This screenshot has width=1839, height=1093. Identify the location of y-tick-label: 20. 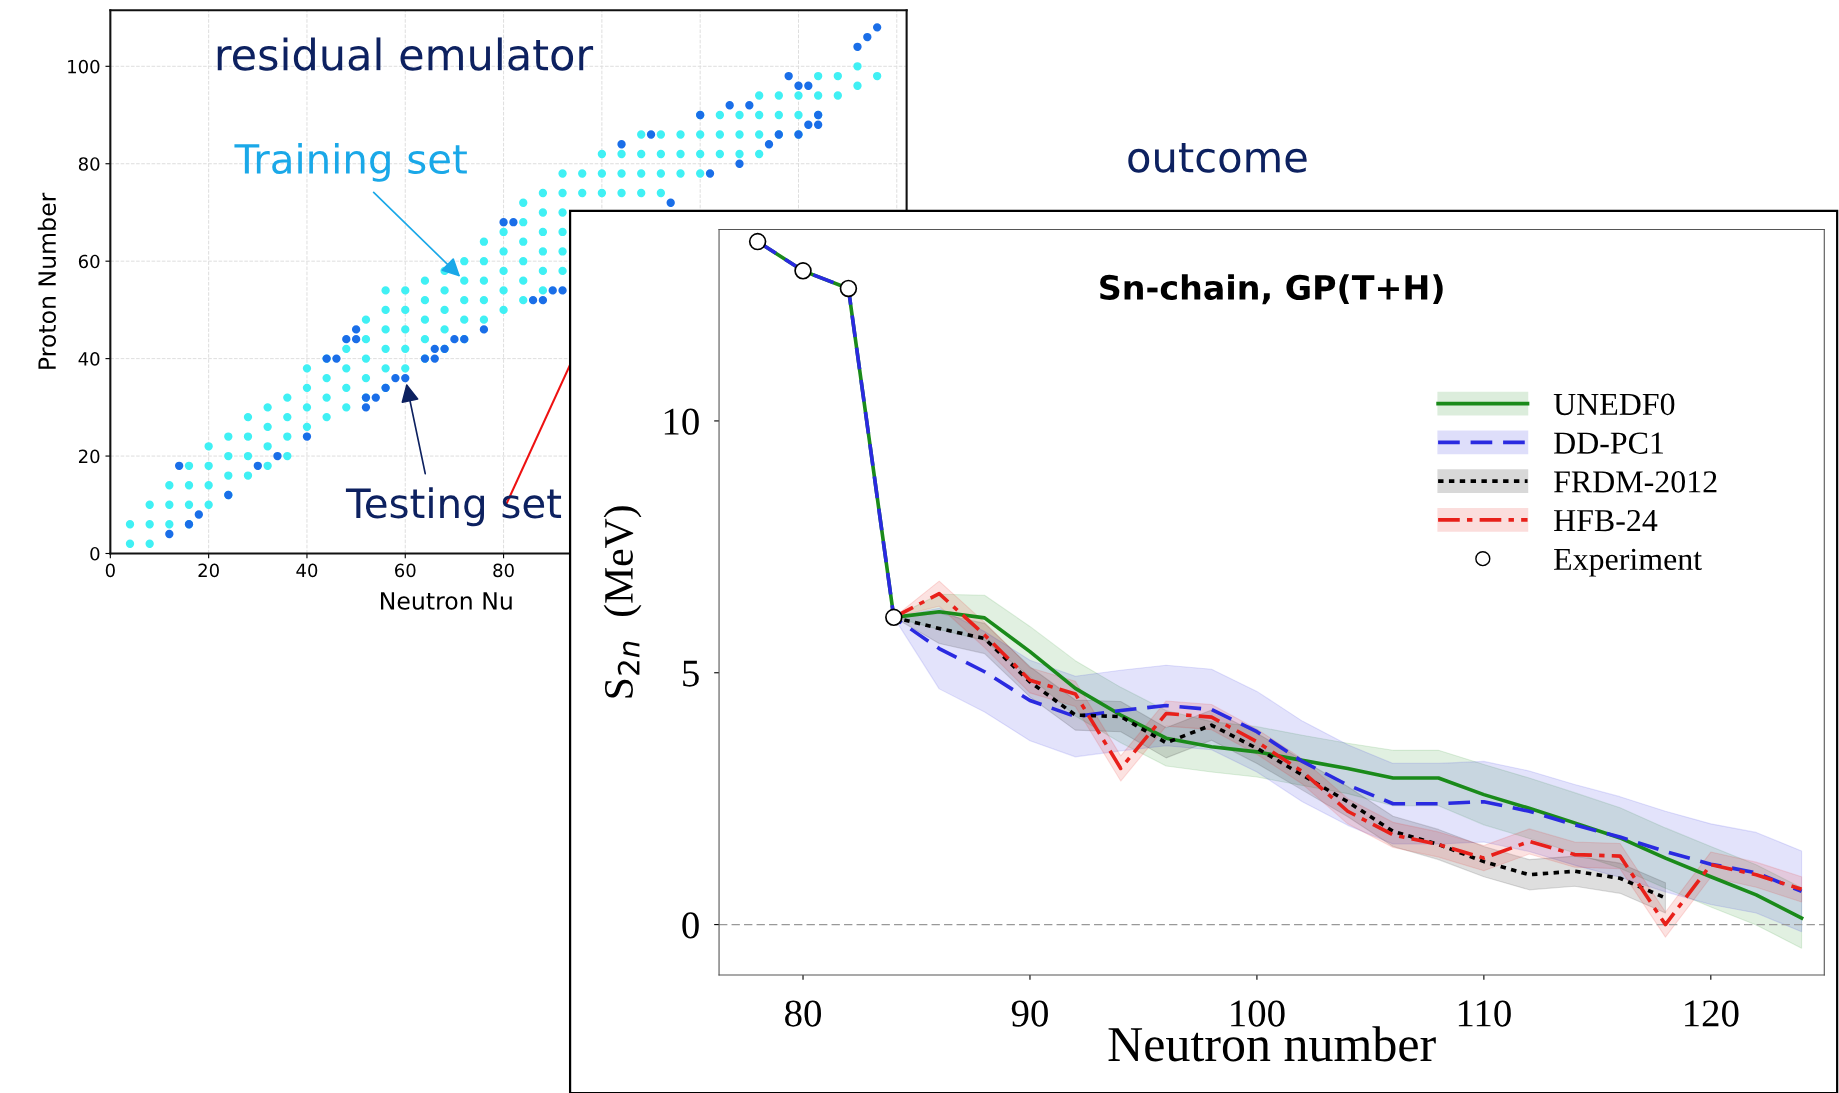
(89, 456).